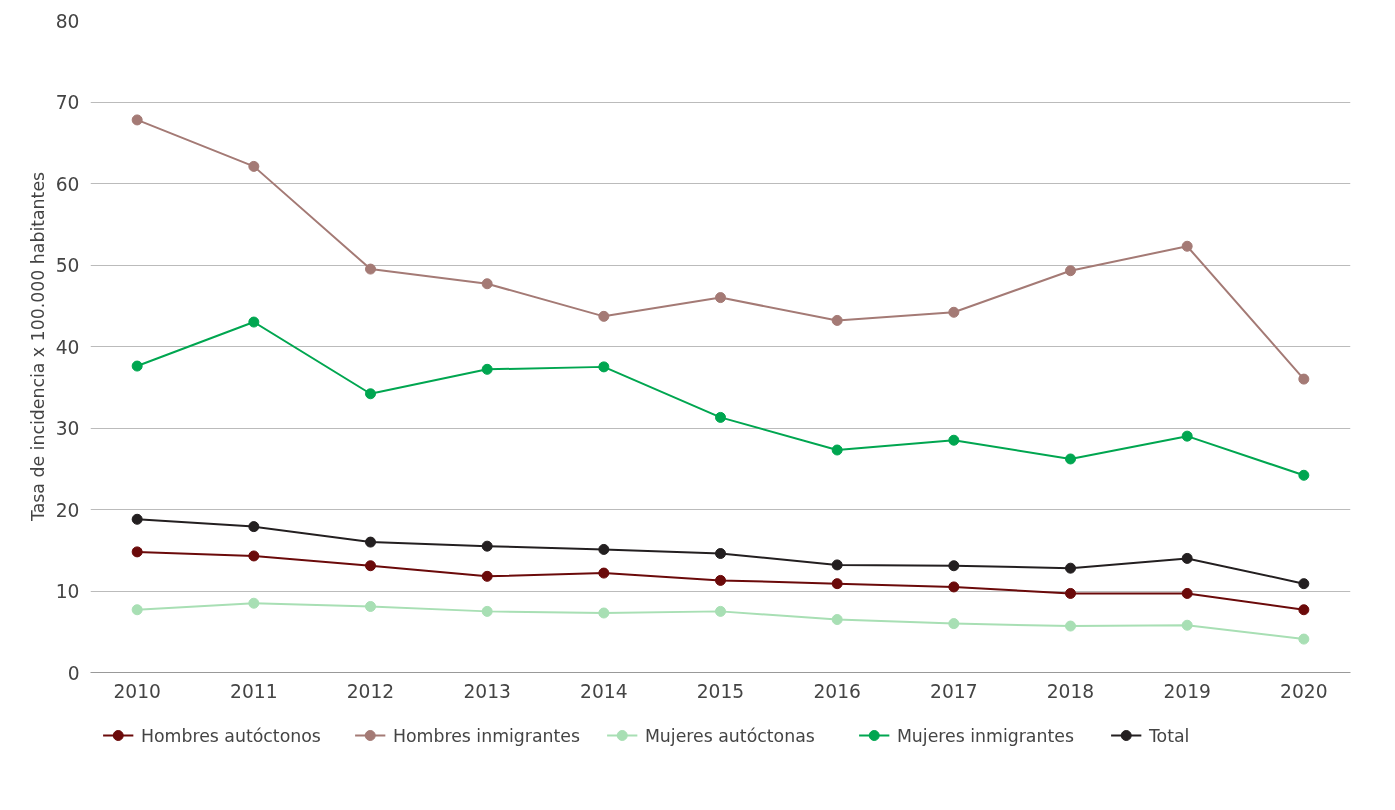 This screenshot has height=810, width=1395. What do you see at coordinates (604, 691) in the screenshot?
I see `x-tick-label: 2014` at bounding box center [604, 691].